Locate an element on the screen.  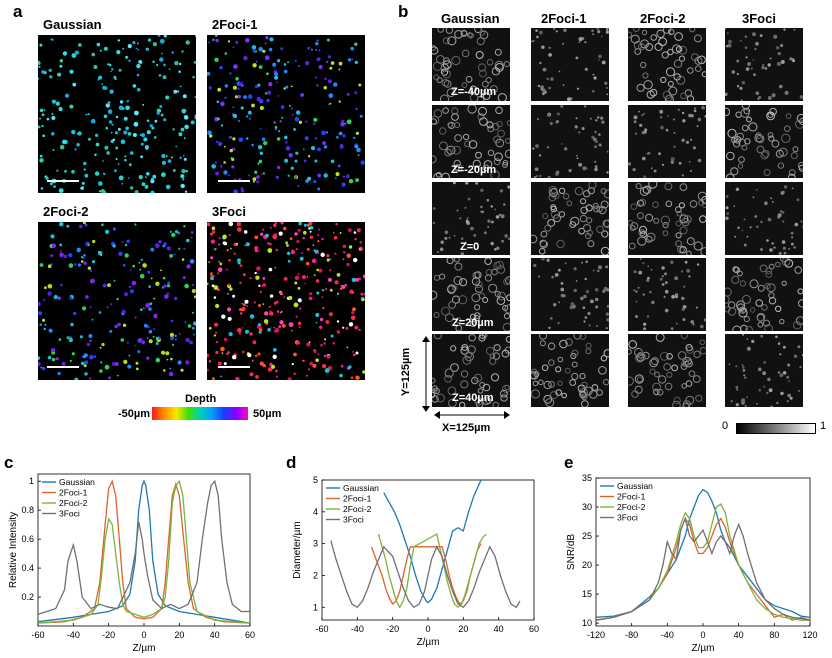
legend-label: 2Foci-1 is located at coordinates (357, 499).